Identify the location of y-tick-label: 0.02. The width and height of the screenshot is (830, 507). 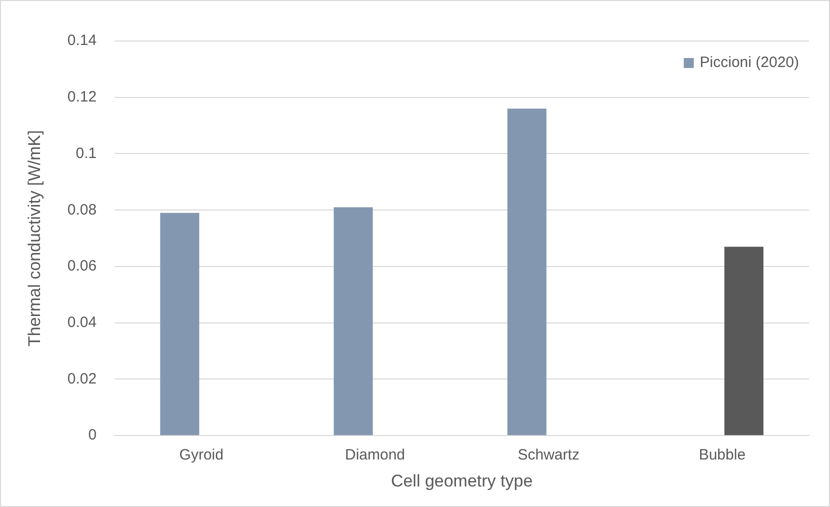
(82, 379).